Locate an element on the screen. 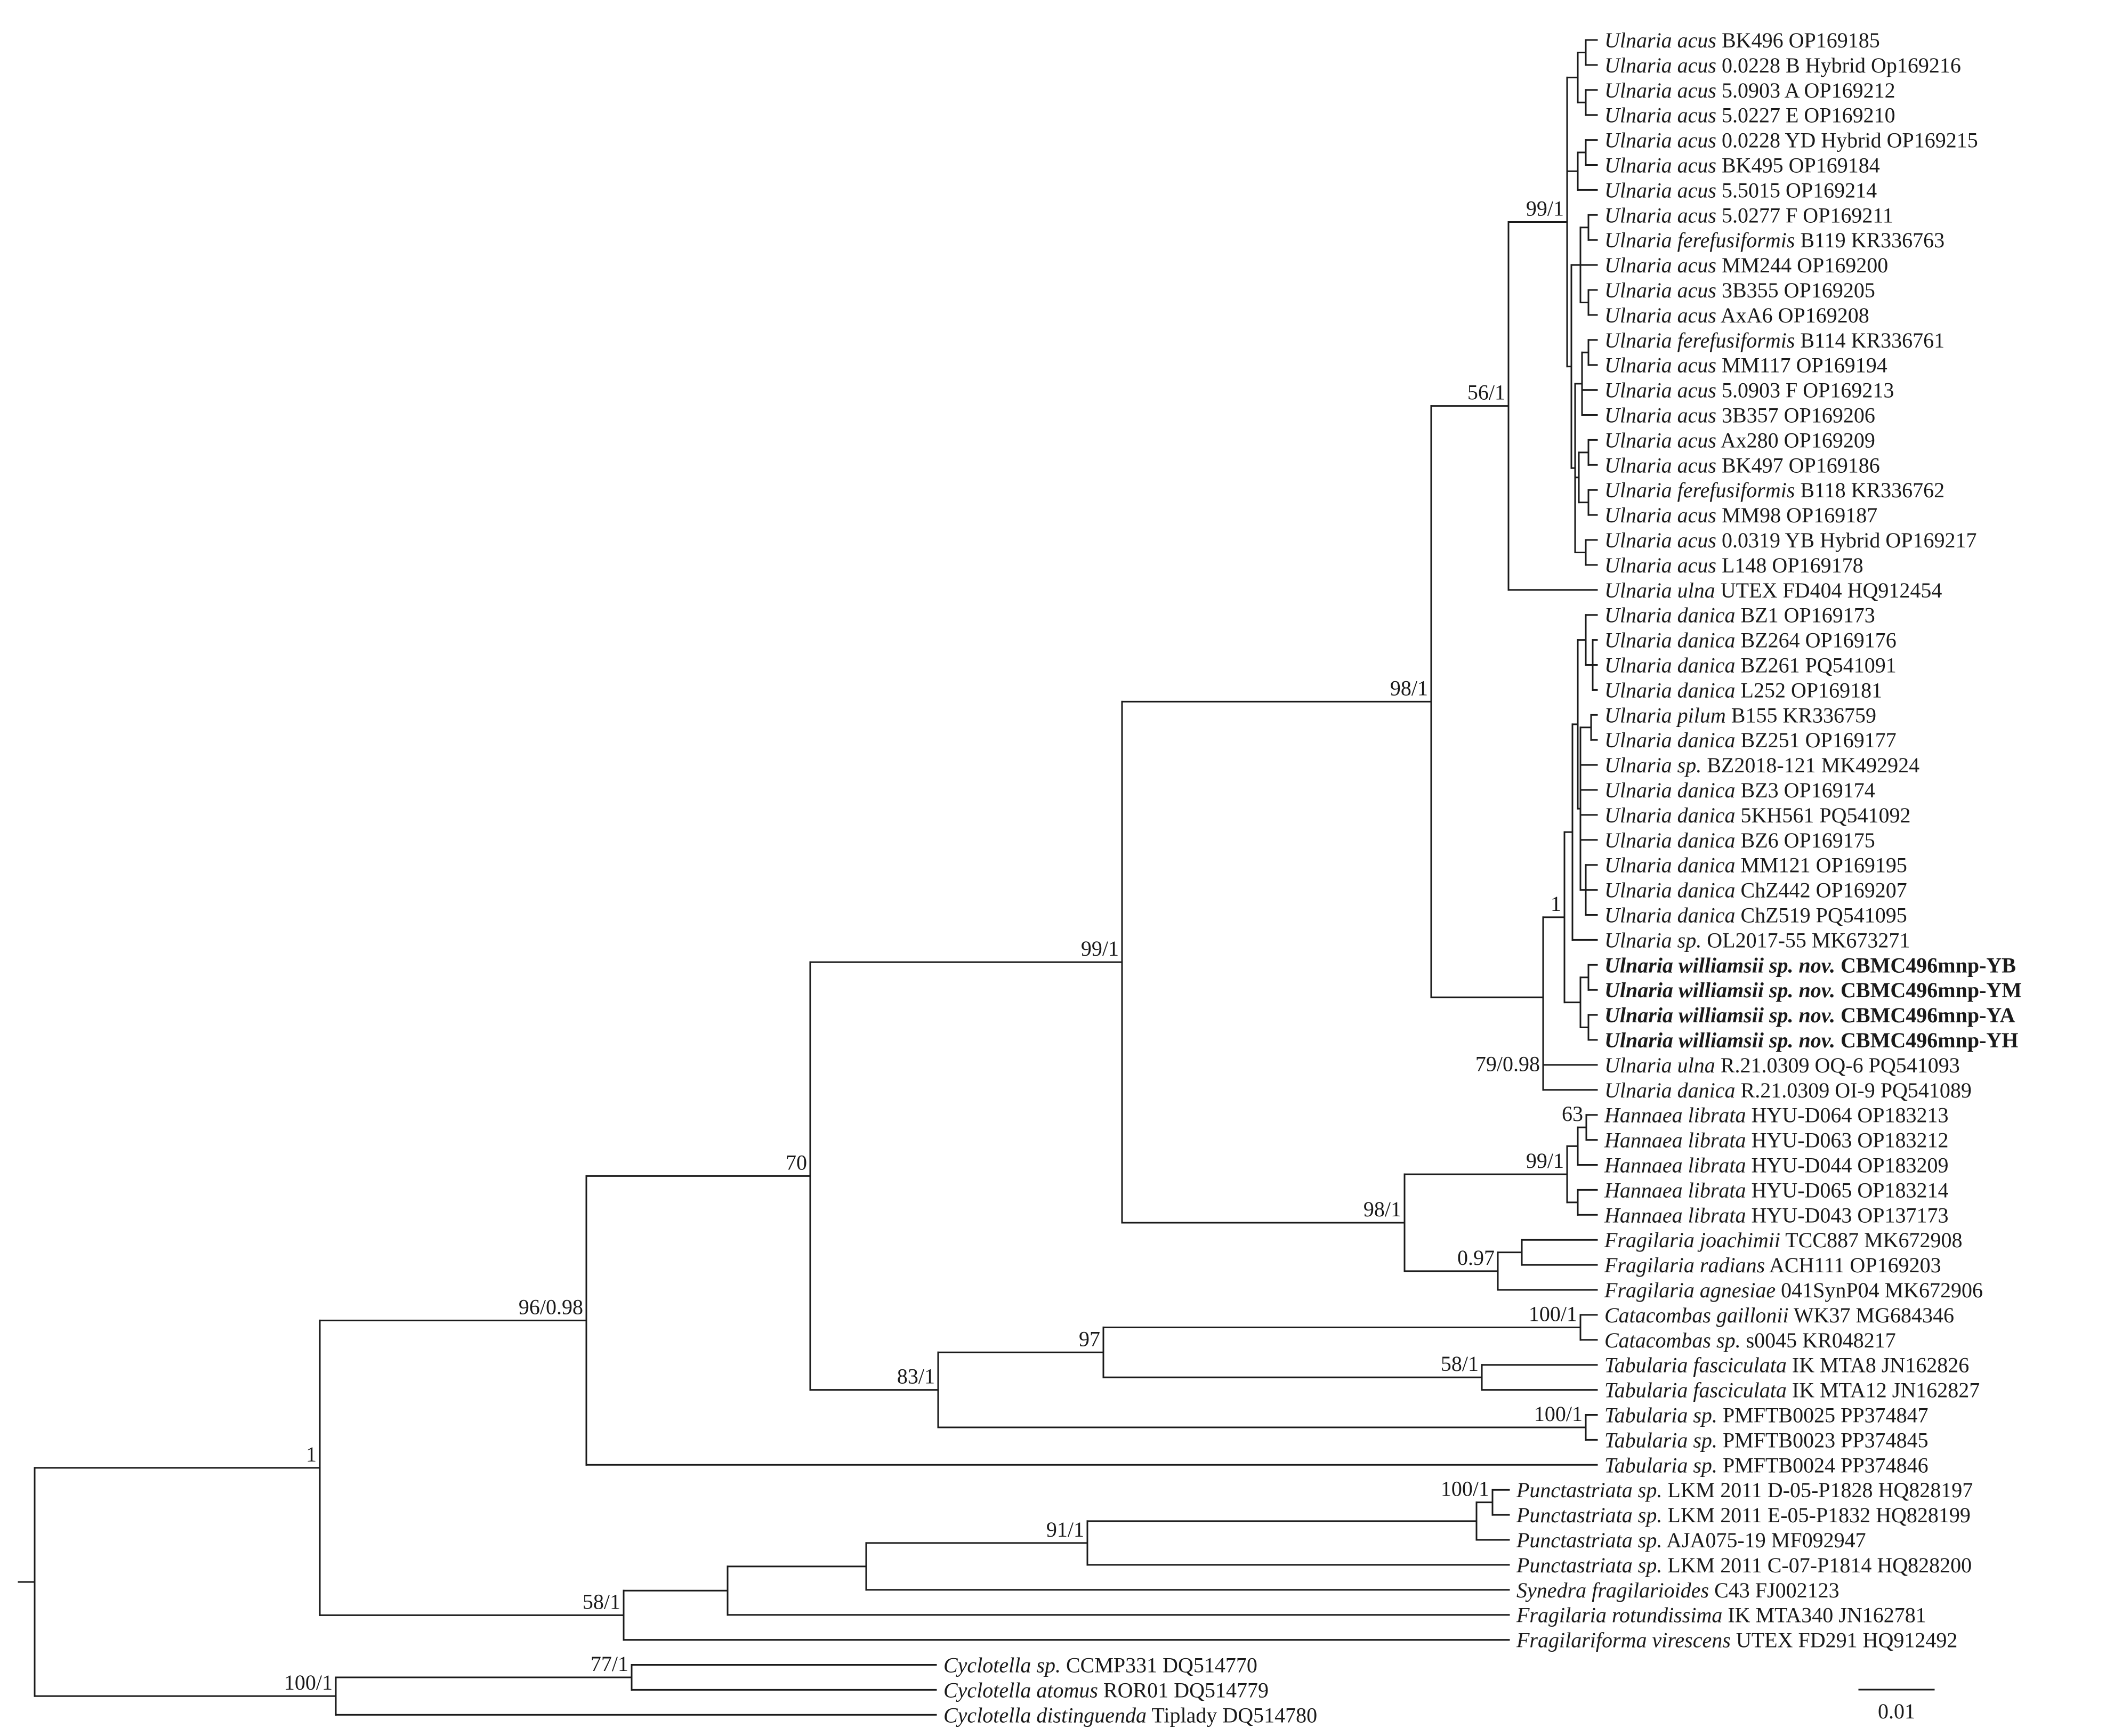 Image resolution: width=2114 pixels, height=1736 pixels. strain-accession: PMFTB0025 PP374847 is located at coordinates (1823, 1415).